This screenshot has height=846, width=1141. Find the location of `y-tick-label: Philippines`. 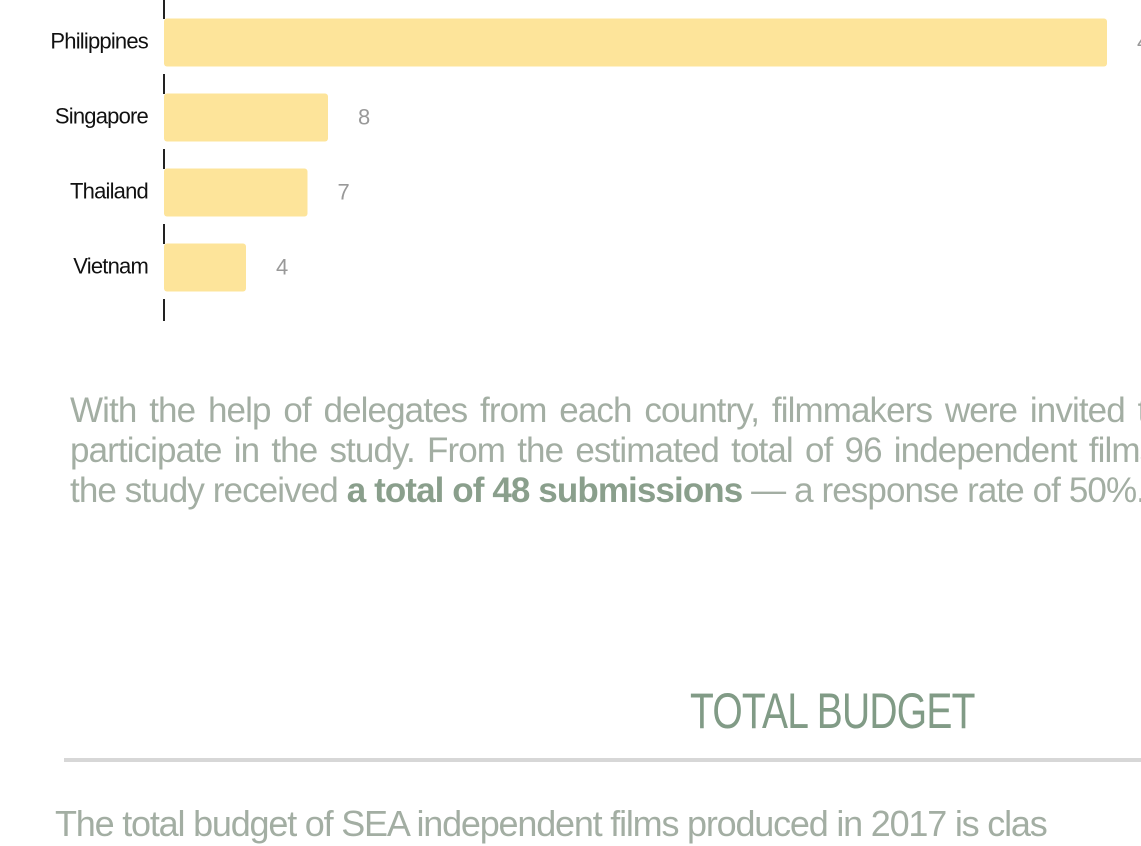

y-tick-label: Philippines is located at coordinates (99, 40).